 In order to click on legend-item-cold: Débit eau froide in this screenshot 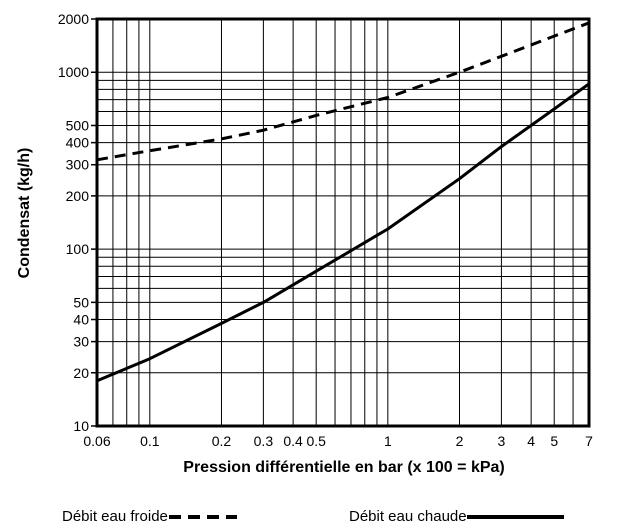, I will do `click(150, 516)`.